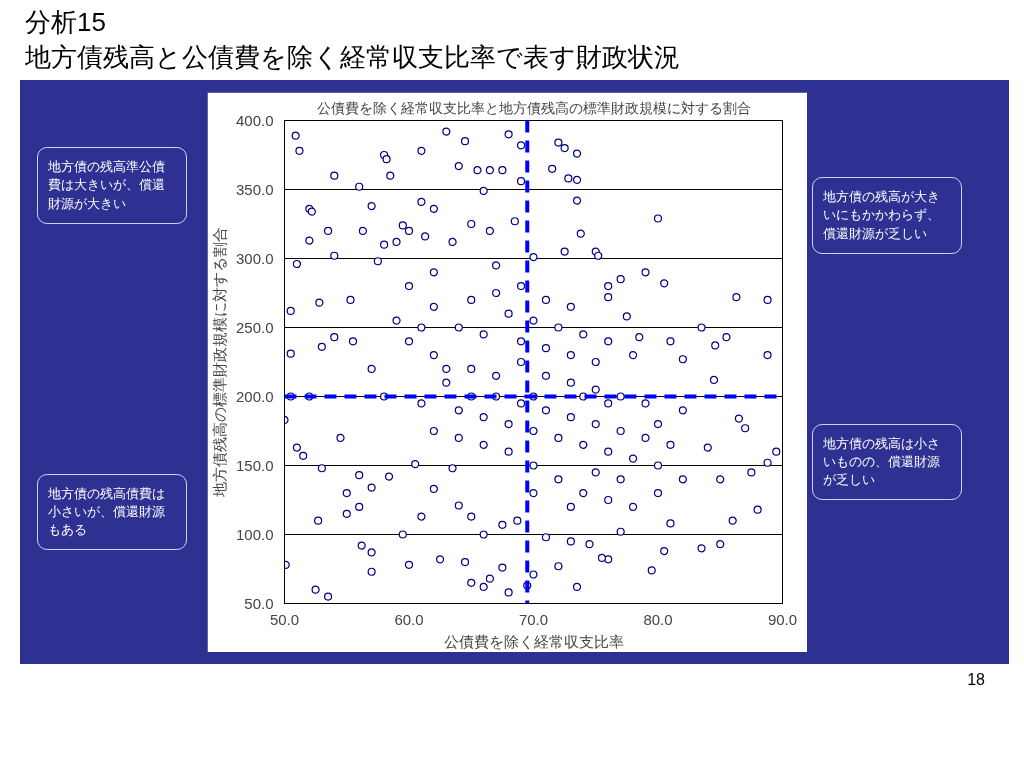 Image resolution: width=1024 pixels, height=768 pixels. What do you see at coordinates (254, 465) in the screenshot?
I see `y-tick-label: 150.0` at bounding box center [254, 465].